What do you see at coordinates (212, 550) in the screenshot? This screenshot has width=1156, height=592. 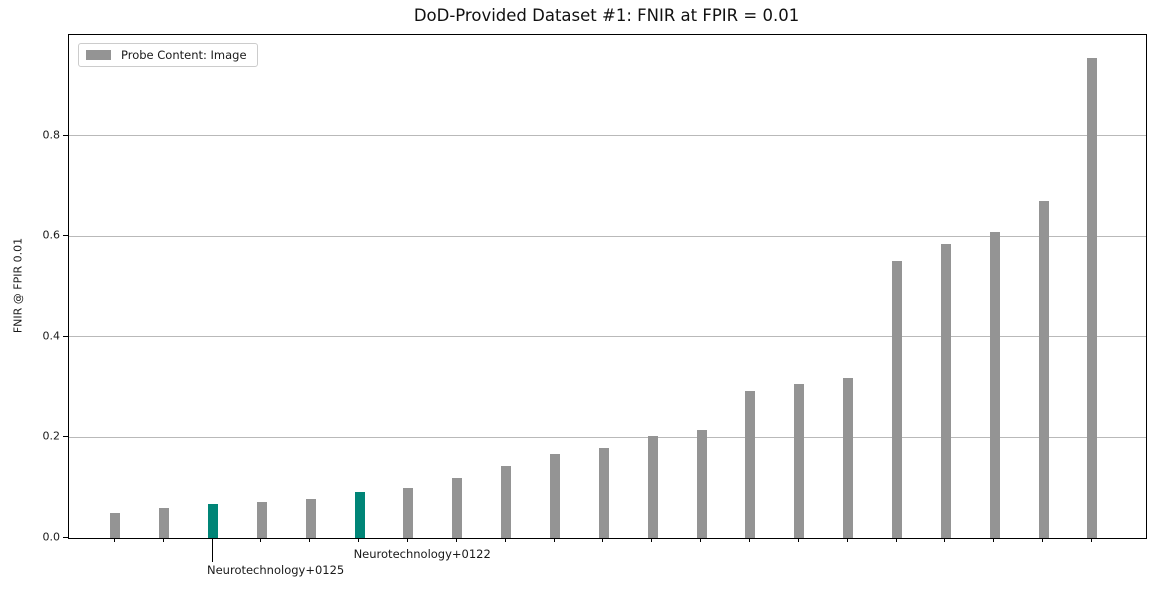 I see `annotation-leader-line` at bounding box center [212, 550].